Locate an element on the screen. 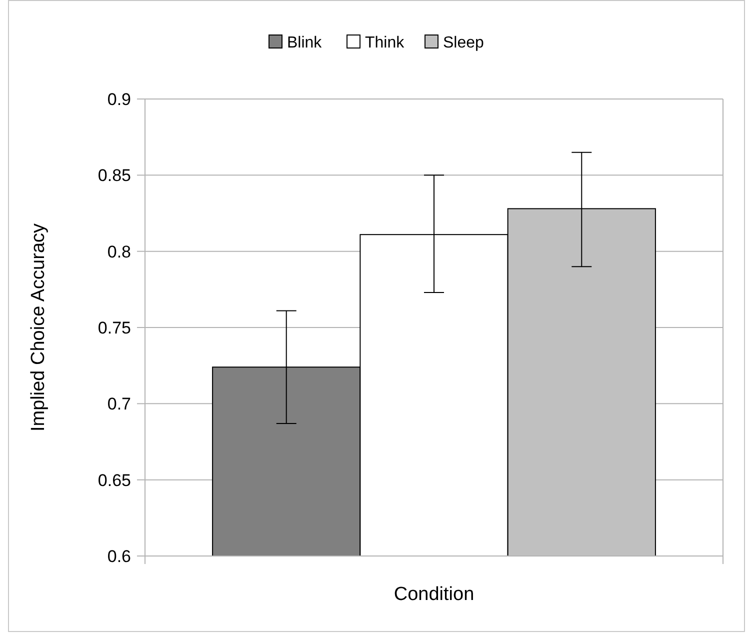 This screenshot has width=752, height=633. y-tick-label: 0.75 is located at coordinates (114, 328).